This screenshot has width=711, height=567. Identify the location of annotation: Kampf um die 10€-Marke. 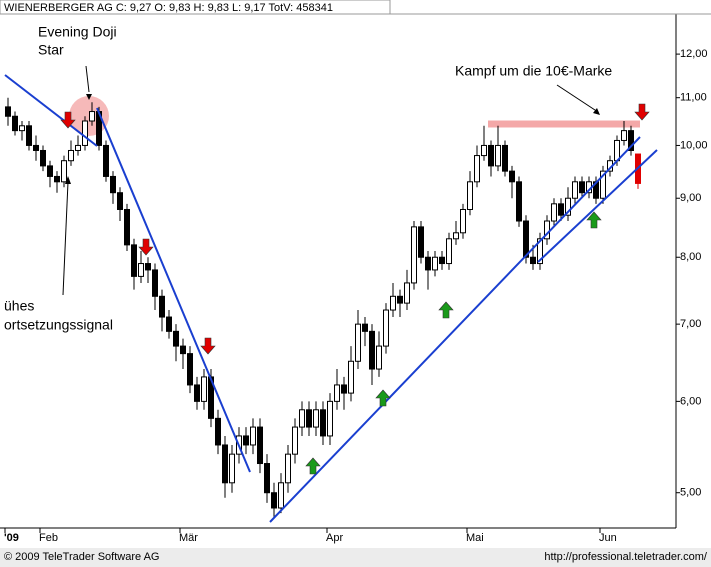
(533, 71).